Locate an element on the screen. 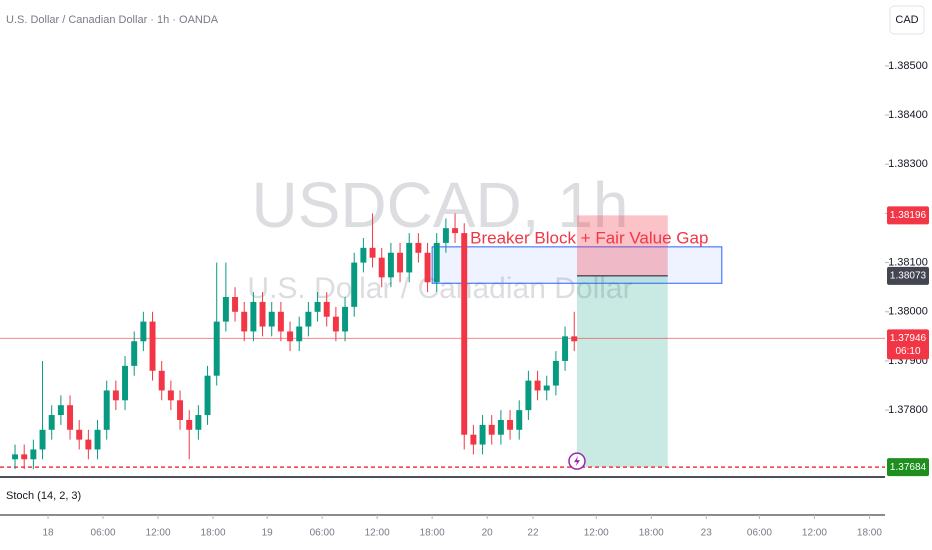 The image size is (932, 550). x-tick-label: 20 is located at coordinates (488, 533).